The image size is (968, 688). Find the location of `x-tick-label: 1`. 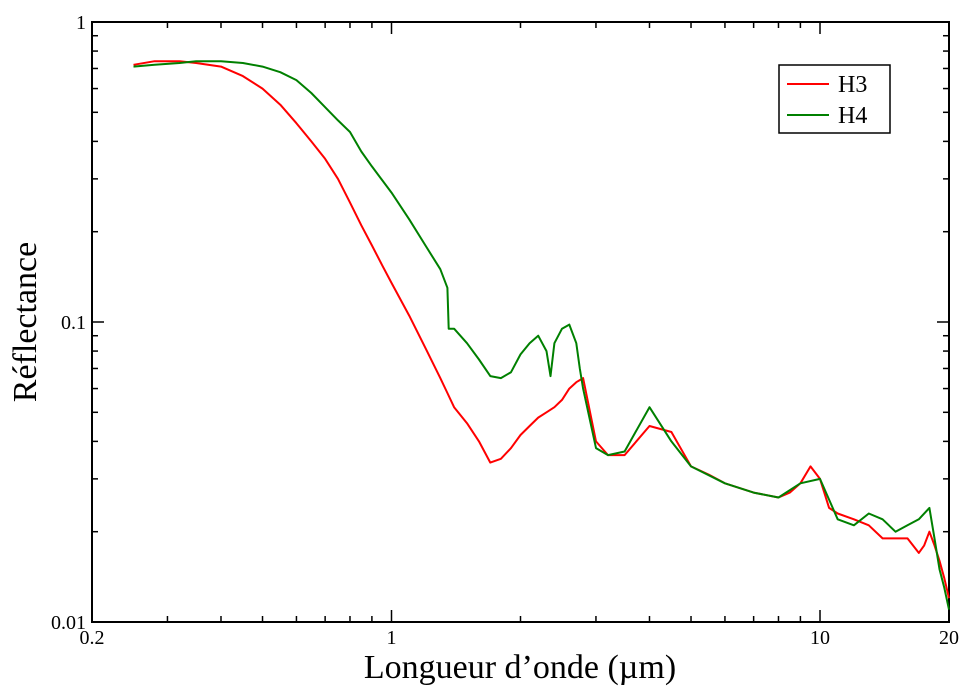

x-tick-label: 1 is located at coordinates (392, 638).